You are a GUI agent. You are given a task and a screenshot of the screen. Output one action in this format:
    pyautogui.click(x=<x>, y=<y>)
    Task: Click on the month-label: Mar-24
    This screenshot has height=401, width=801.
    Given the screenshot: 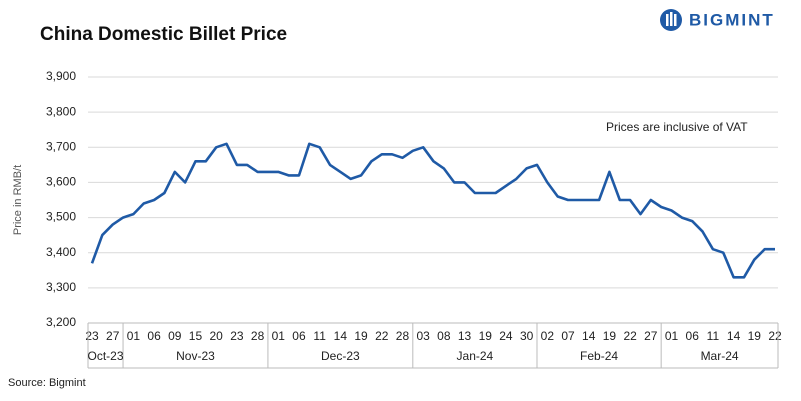 What is the action you would take?
    pyautogui.click(x=720, y=356)
    